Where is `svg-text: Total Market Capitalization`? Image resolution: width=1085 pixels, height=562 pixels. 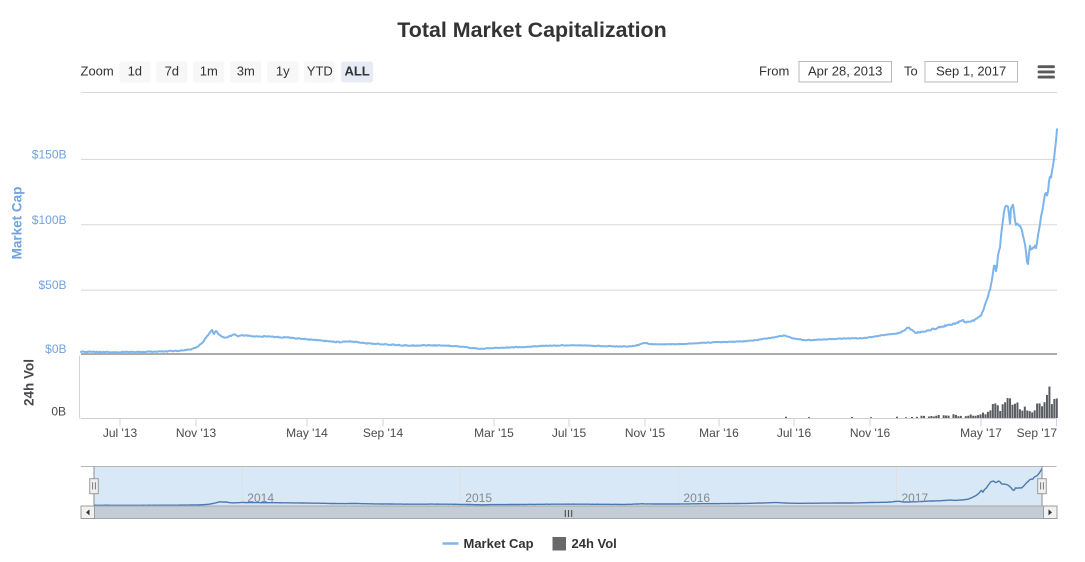 svg-text: Total Market Capitalization is located at coordinates (531, 30).